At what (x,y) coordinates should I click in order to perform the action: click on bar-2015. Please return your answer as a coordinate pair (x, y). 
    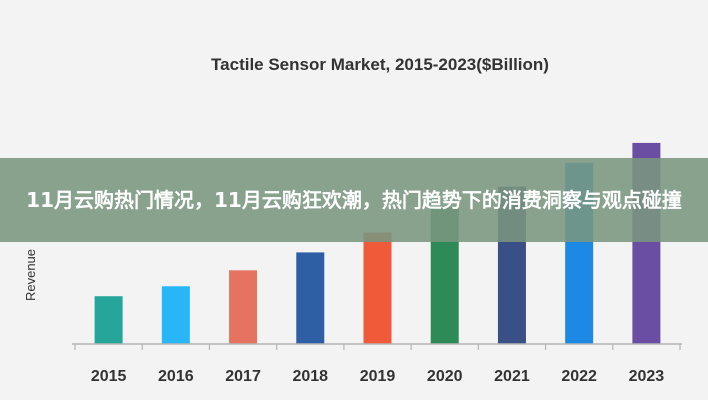
    Looking at the image, I should click on (108, 320).